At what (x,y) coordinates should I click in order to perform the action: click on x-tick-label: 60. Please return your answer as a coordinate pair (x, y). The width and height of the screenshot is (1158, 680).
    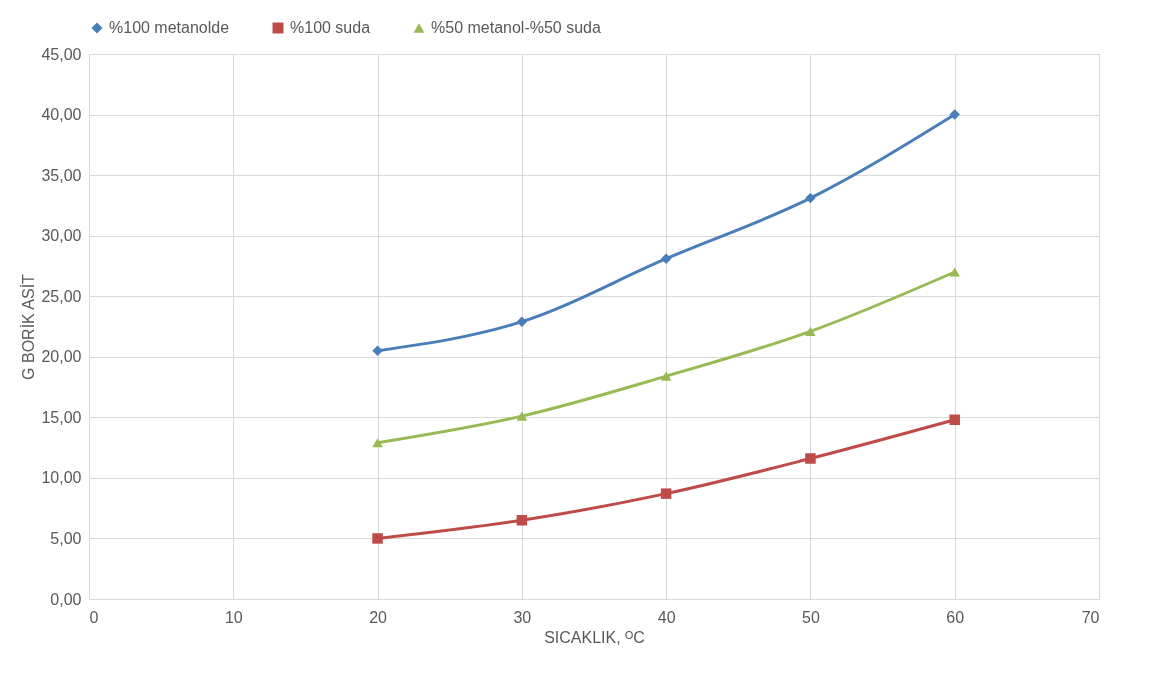
    Looking at the image, I should click on (955, 617).